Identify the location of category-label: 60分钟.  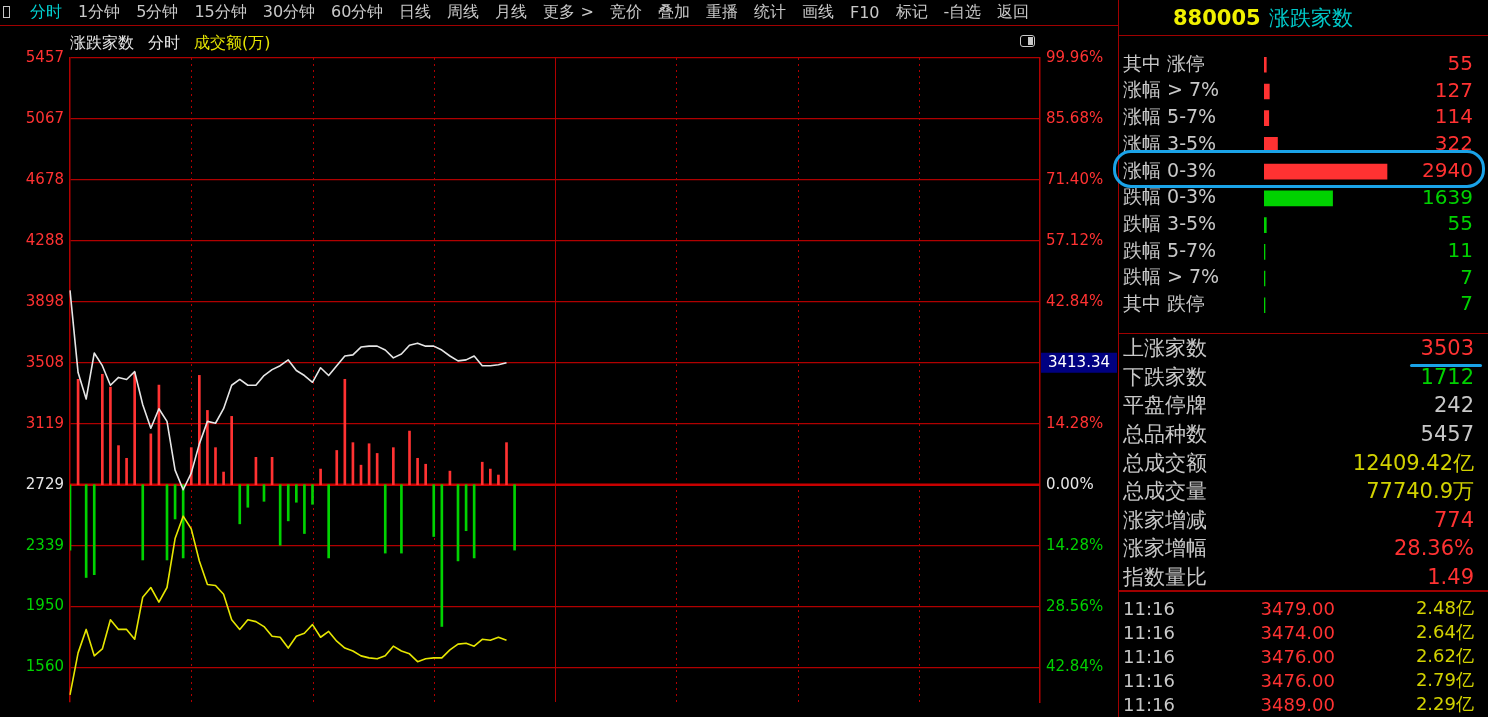
(357, 12).